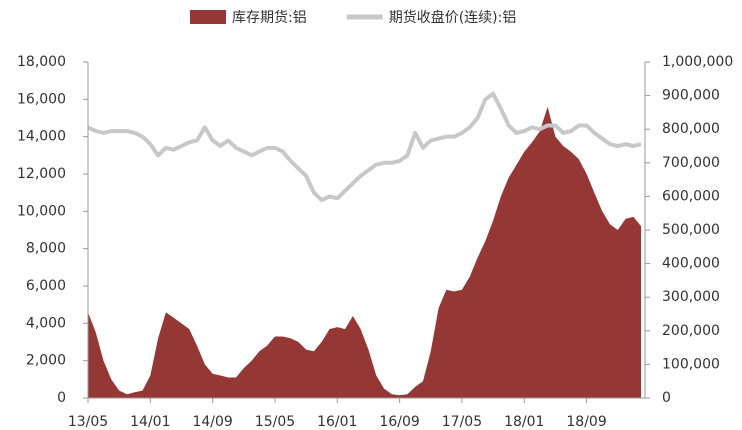  Describe the element at coordinates (691, 129) in the screenshot. I see `y2-tick-label: 800,000` at that location.